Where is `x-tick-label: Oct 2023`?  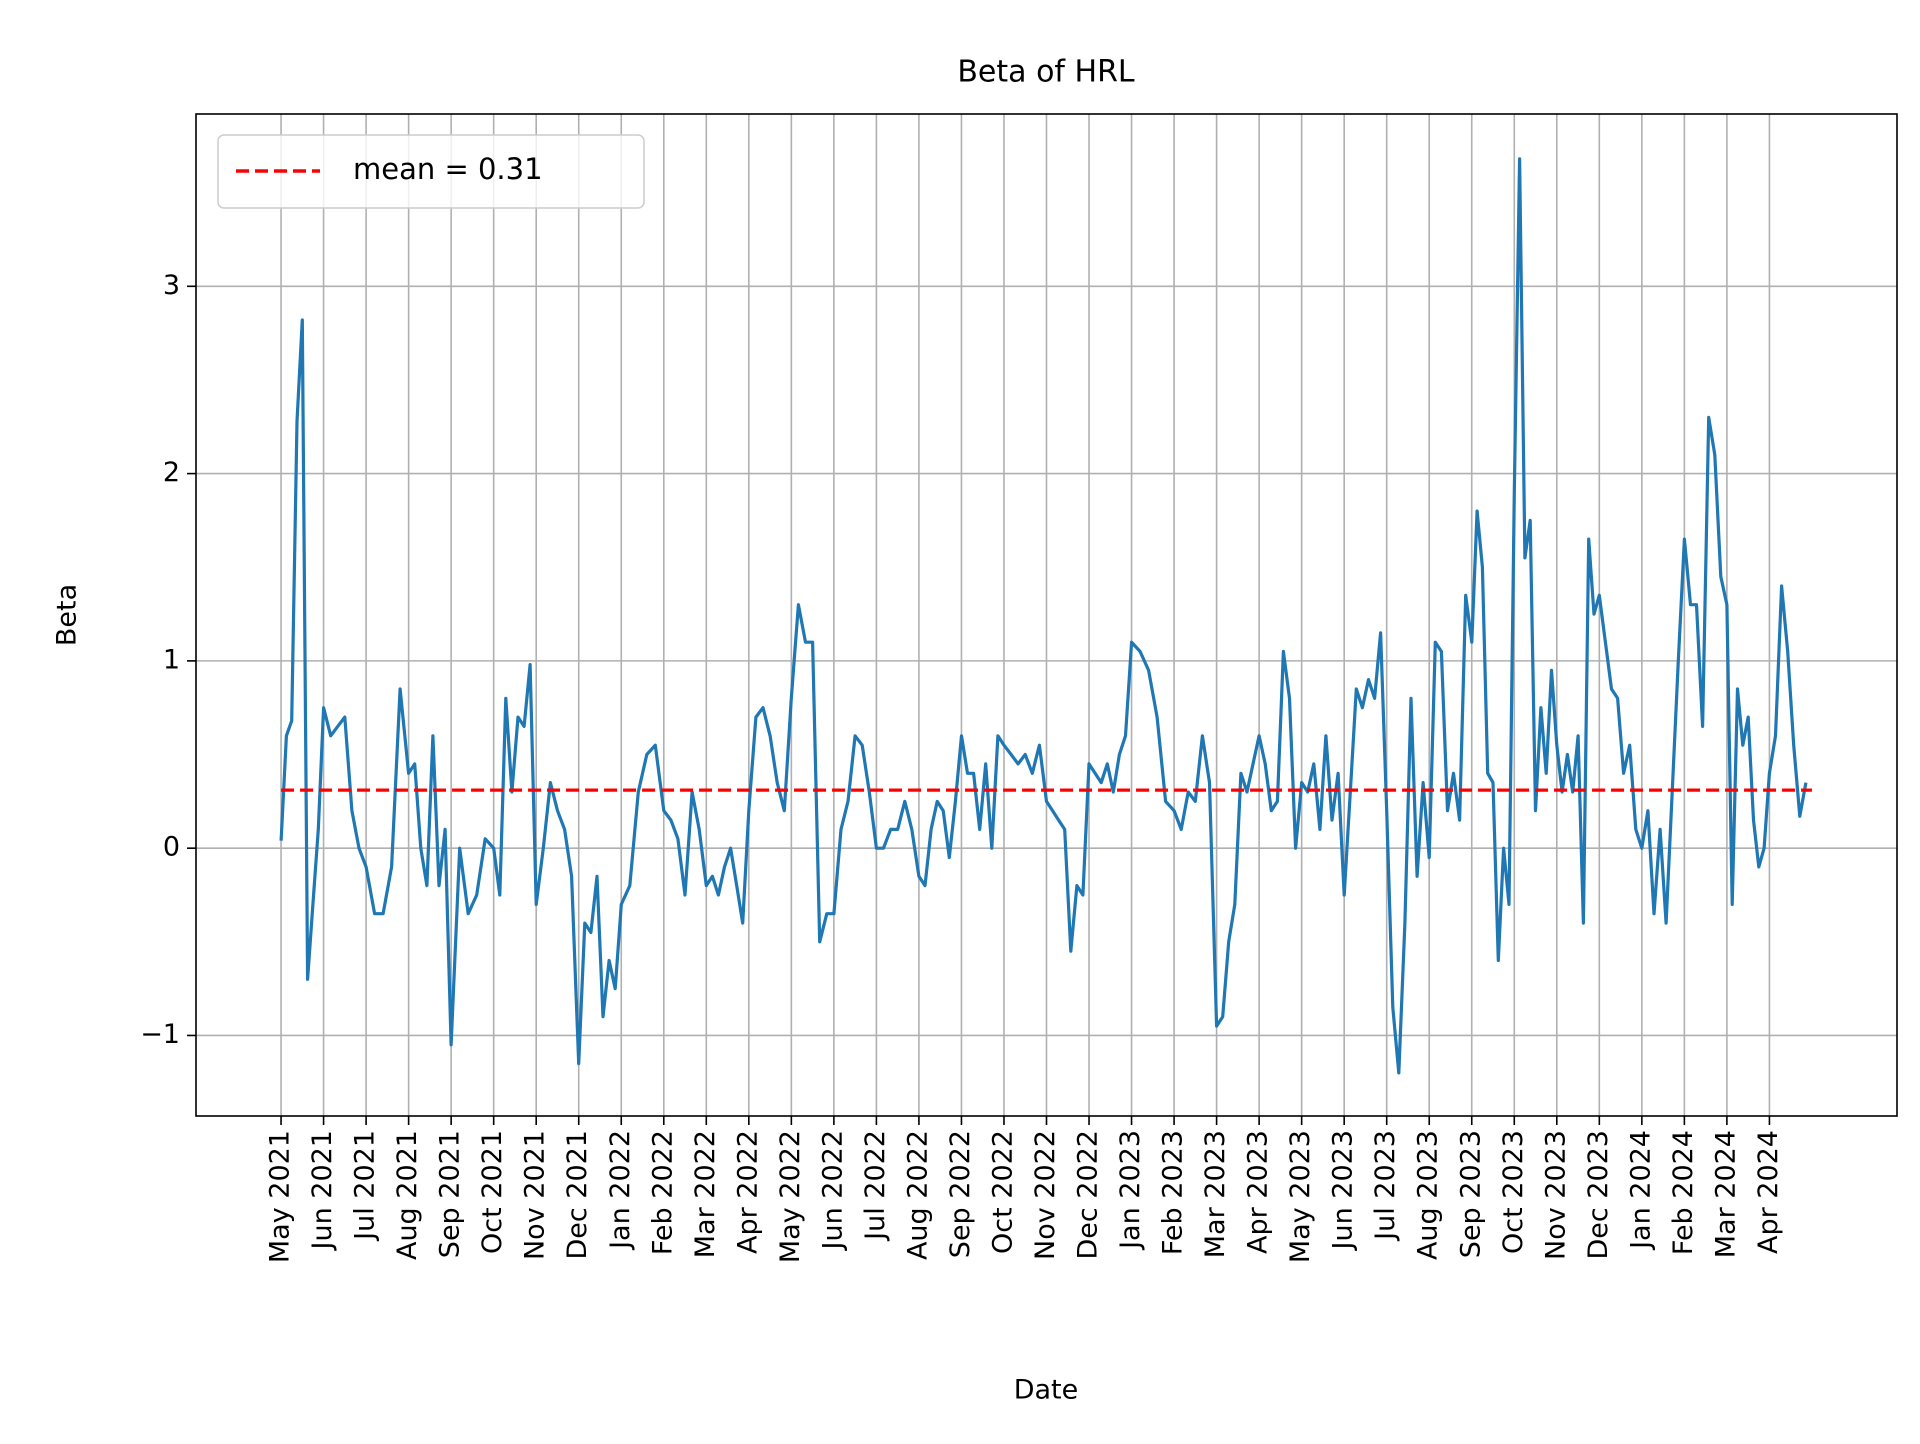
x-tick-label: Oct 2023 is located at coordinates (1513, 1192).